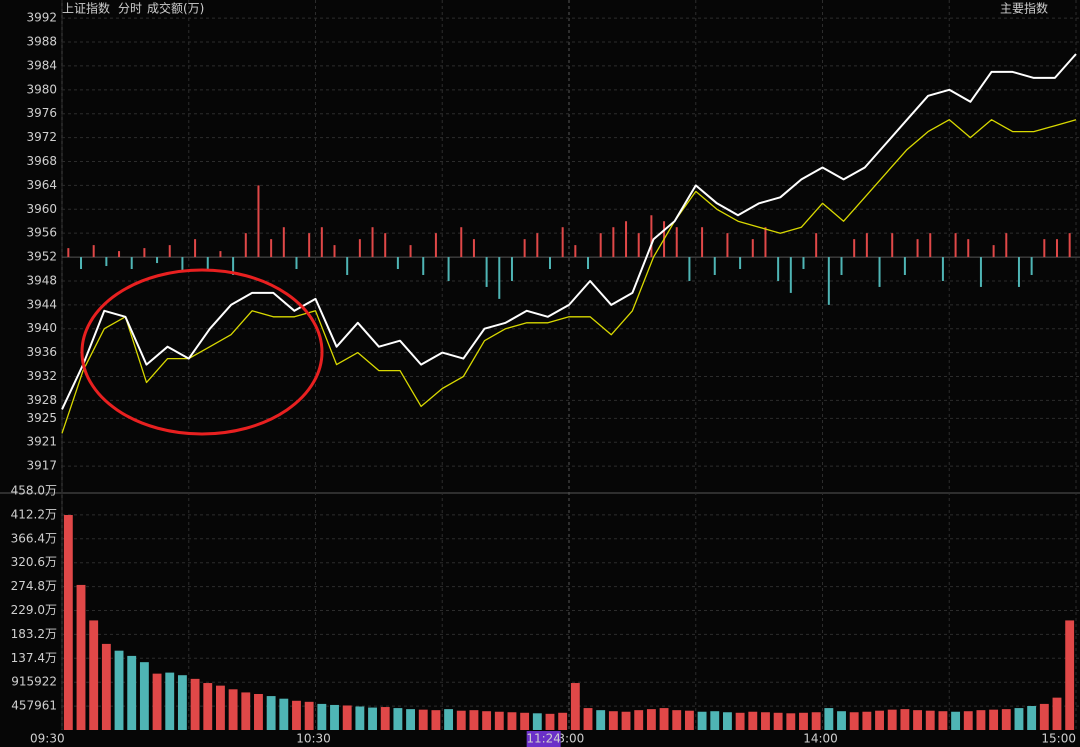 This screenshot has width=1080, height=747. What do you see at coordinates (47, 739) in the screenshot?
I see `x-tick-label: 09:30` at bounding box center [47, 739].